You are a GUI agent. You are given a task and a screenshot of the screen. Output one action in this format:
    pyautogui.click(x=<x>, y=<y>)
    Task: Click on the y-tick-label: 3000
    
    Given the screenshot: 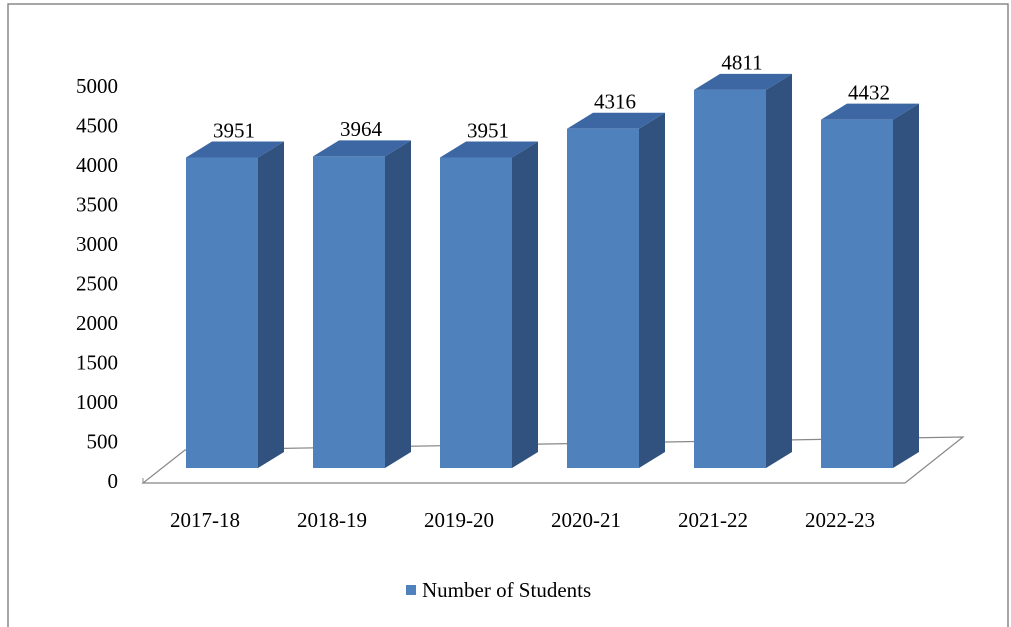 What is the action you would take?
    pyautogui.click(x=97, y=244)
    